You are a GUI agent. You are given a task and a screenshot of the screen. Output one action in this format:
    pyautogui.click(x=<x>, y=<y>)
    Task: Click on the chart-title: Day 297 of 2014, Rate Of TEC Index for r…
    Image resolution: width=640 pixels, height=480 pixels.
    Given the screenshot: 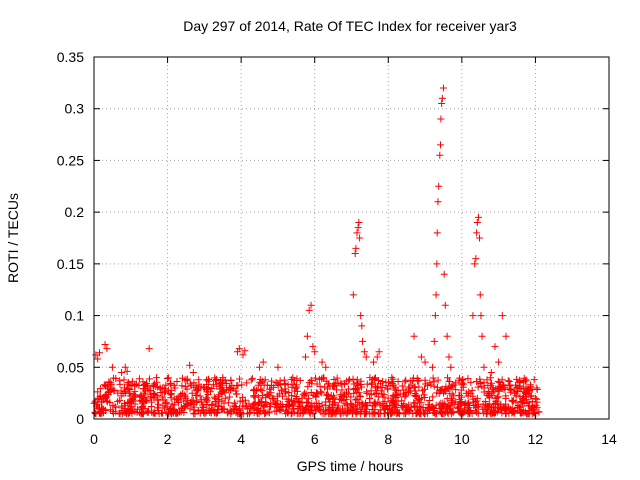 What is the action you would take?
    pyautogui.click(x=350, y=26)
    